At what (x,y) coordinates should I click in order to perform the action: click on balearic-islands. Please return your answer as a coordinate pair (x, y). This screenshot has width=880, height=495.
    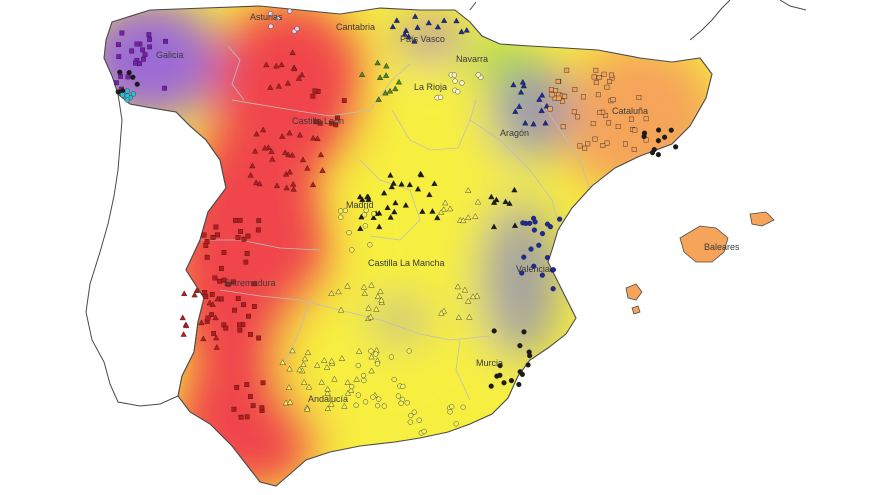
    Looking at the image, I should click on (700, 263).